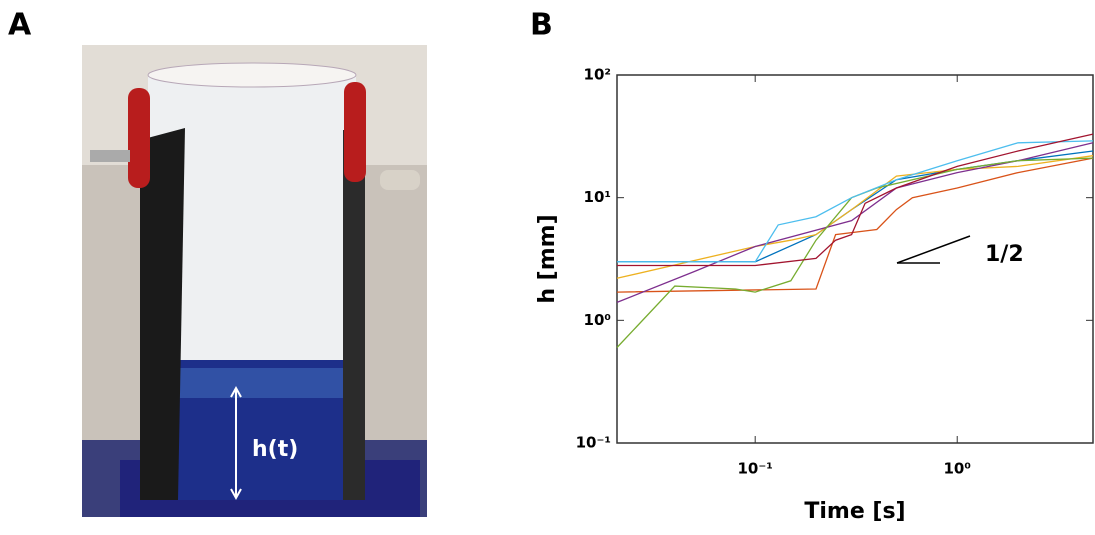  I want to click on x-tick-label: 10⁻¹, so click(755, 469).